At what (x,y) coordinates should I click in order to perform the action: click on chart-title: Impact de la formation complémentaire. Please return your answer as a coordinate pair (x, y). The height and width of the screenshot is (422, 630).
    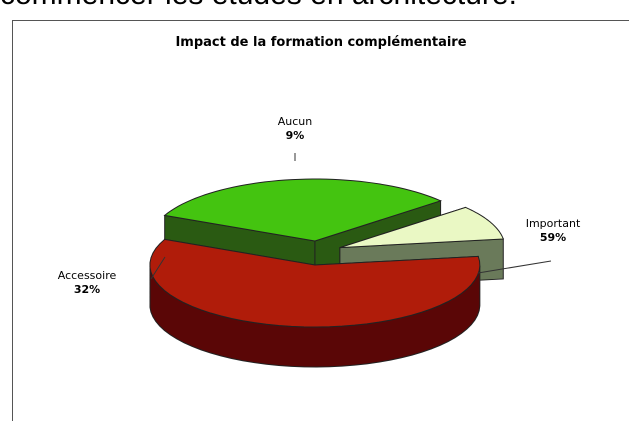
    Looking at the image, I should click on (321, 42).